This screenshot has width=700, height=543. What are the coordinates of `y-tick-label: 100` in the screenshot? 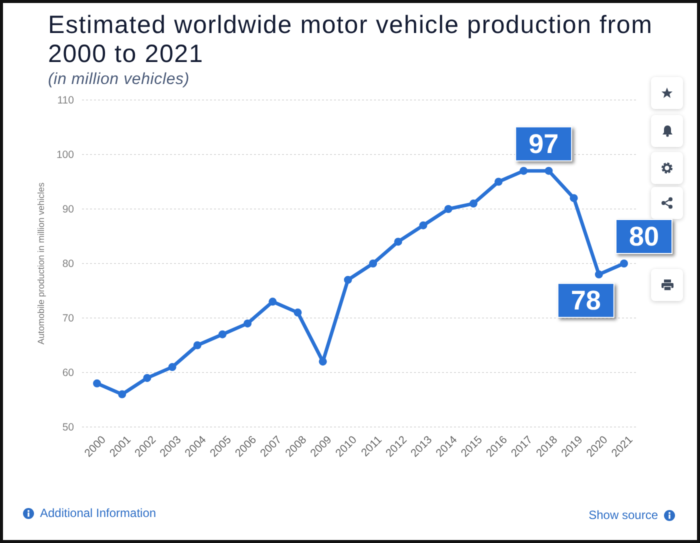 It's located at (65, 155).